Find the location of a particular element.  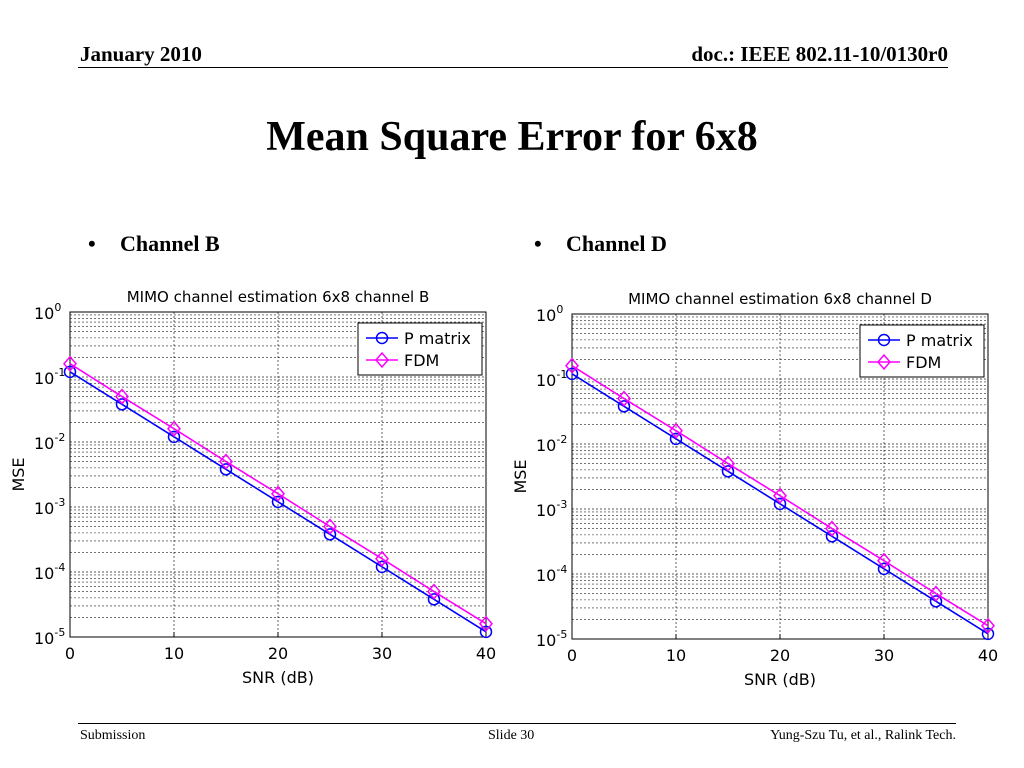

footer-slide-number: Slide 30 is located at coordinates (511, 735).